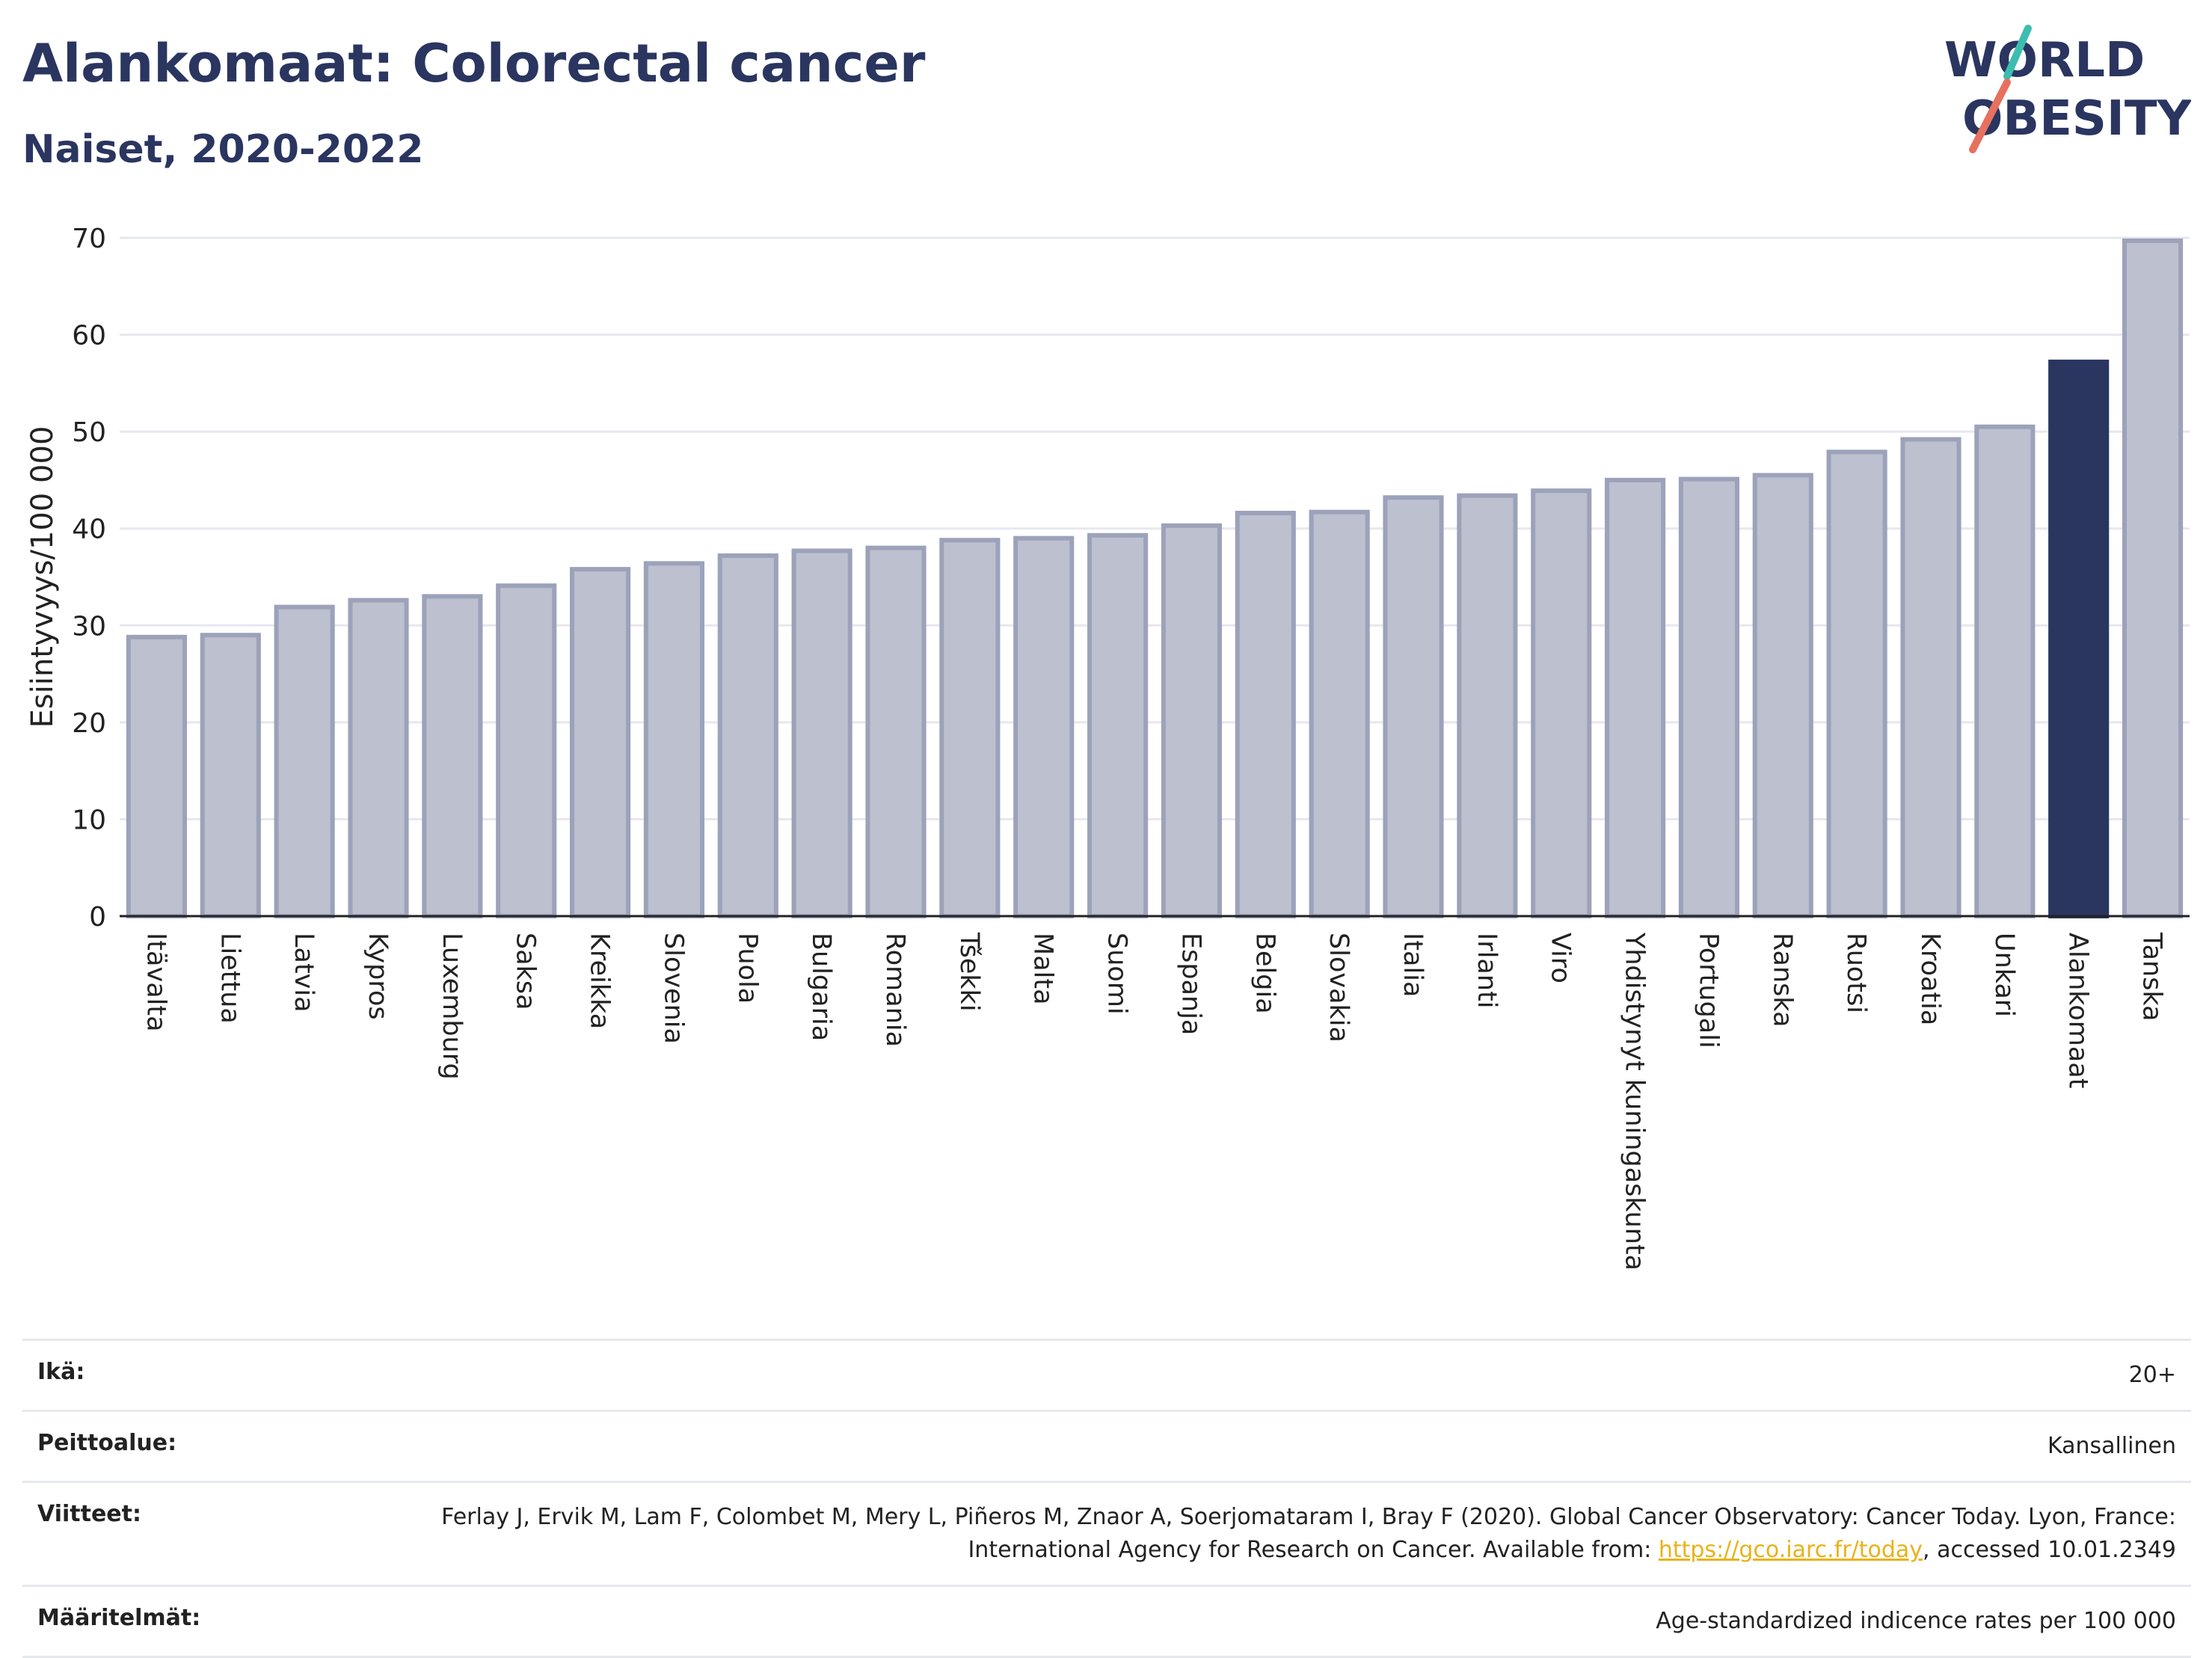  What do you see at coordinates (2152, 977) in the screenshot?
I see `x-tick-label: Tanska` at bounding box center [2152, 977].